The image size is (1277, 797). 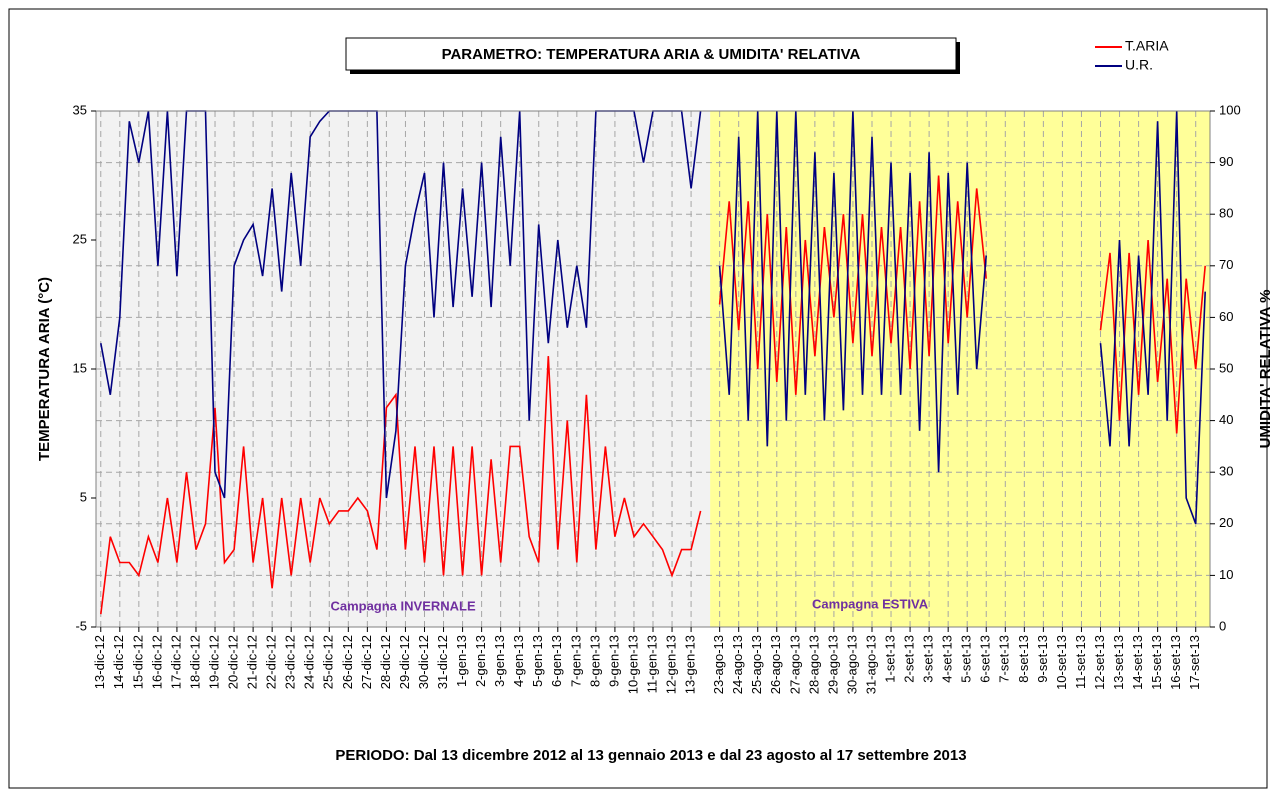 I want to click on x-tick-label: 27-ago-13, so click(x=794, y=664).